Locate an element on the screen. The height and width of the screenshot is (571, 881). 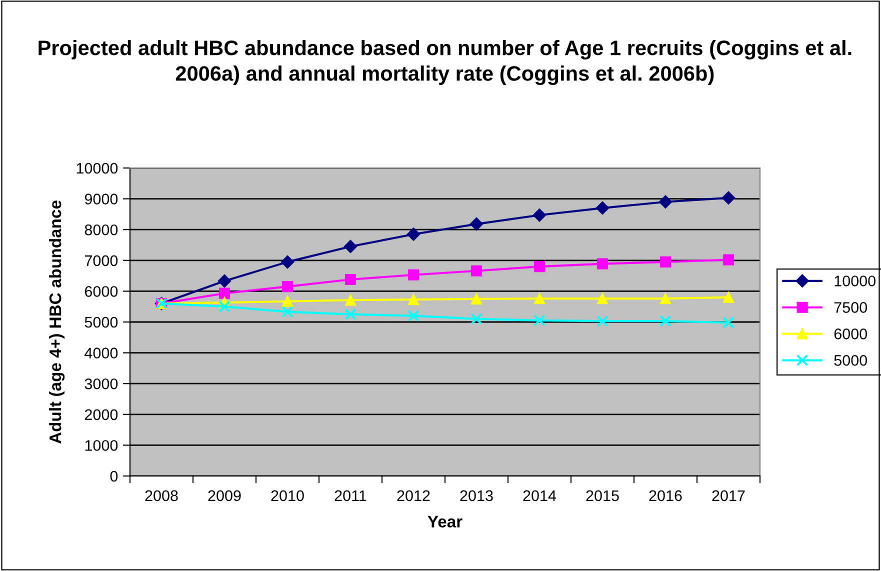
y-tick-label: 3000 is located at coordinates (101, 384).